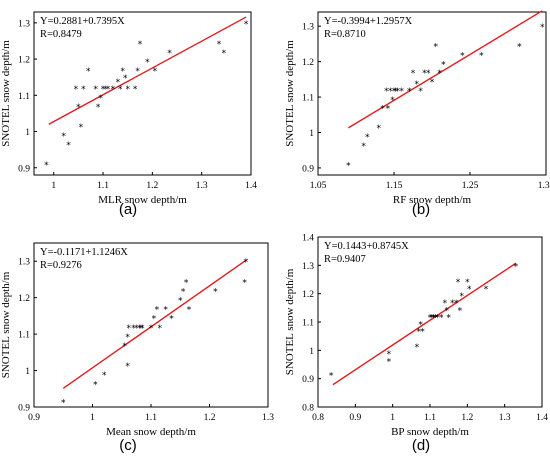  I want to click on panel-label: (c), so click(128, 445).